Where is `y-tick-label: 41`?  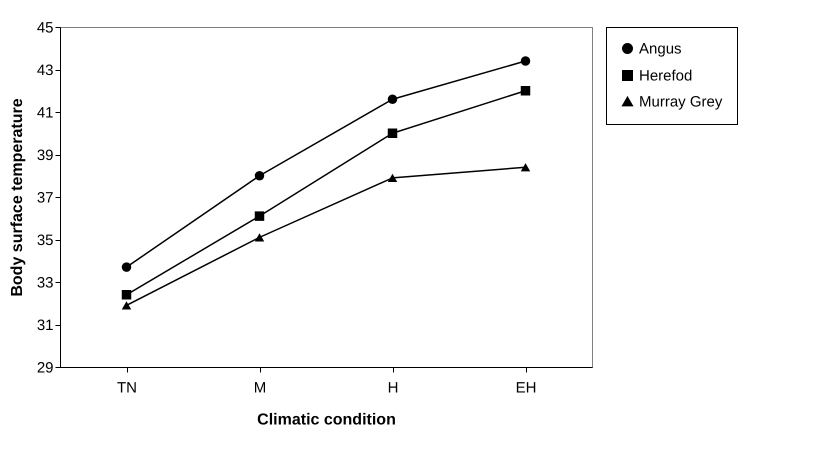
y-tick-label: 41 is located at coordinates (45, 113).